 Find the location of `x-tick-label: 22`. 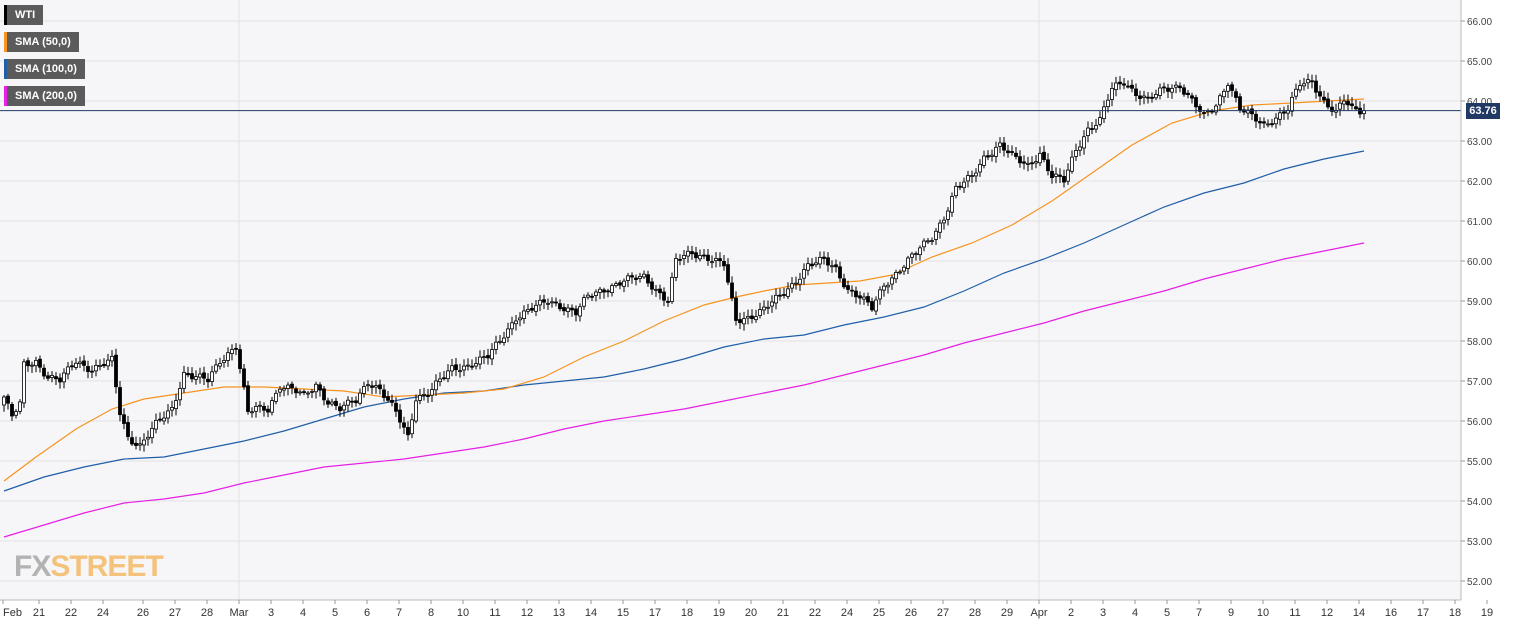

x-tick-label: 22 is located at coordinates (71, 613).